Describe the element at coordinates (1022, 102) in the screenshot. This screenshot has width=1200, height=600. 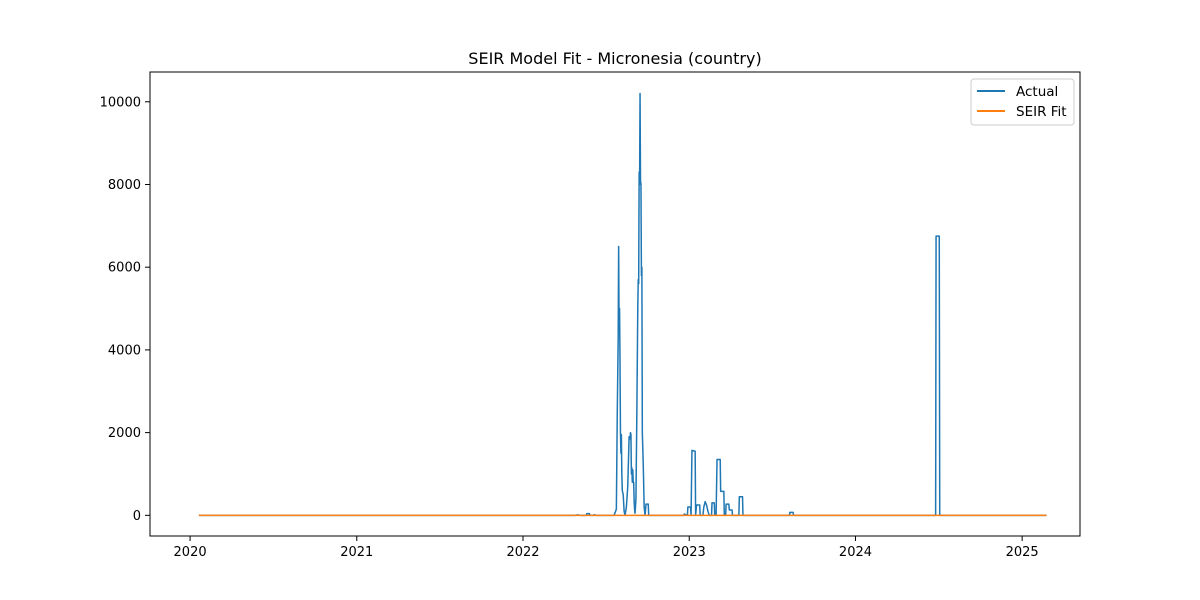
I see `chart-legend: Actual SEIR Fit` at that location.